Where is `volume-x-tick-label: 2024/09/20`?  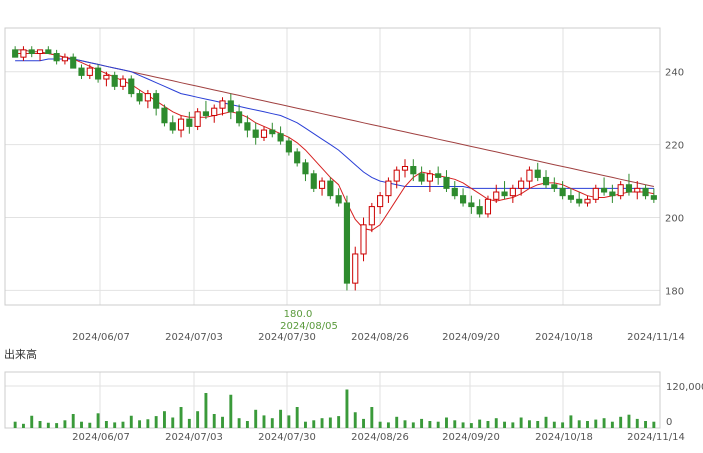 volume-x-tick-label: 2024/09/20 is located at coordinates (471, 437).